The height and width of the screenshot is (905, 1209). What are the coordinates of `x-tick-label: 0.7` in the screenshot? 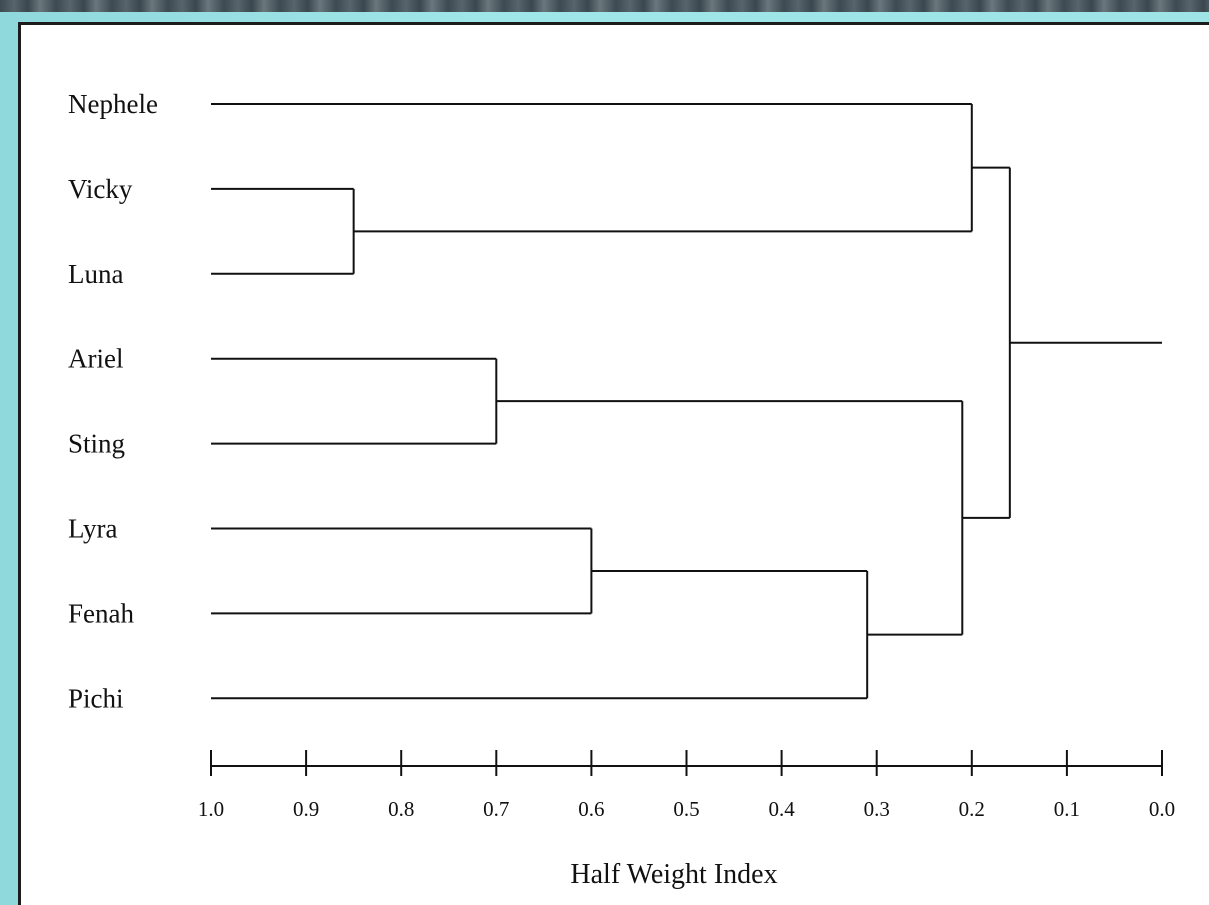 It's located at (496, 809).